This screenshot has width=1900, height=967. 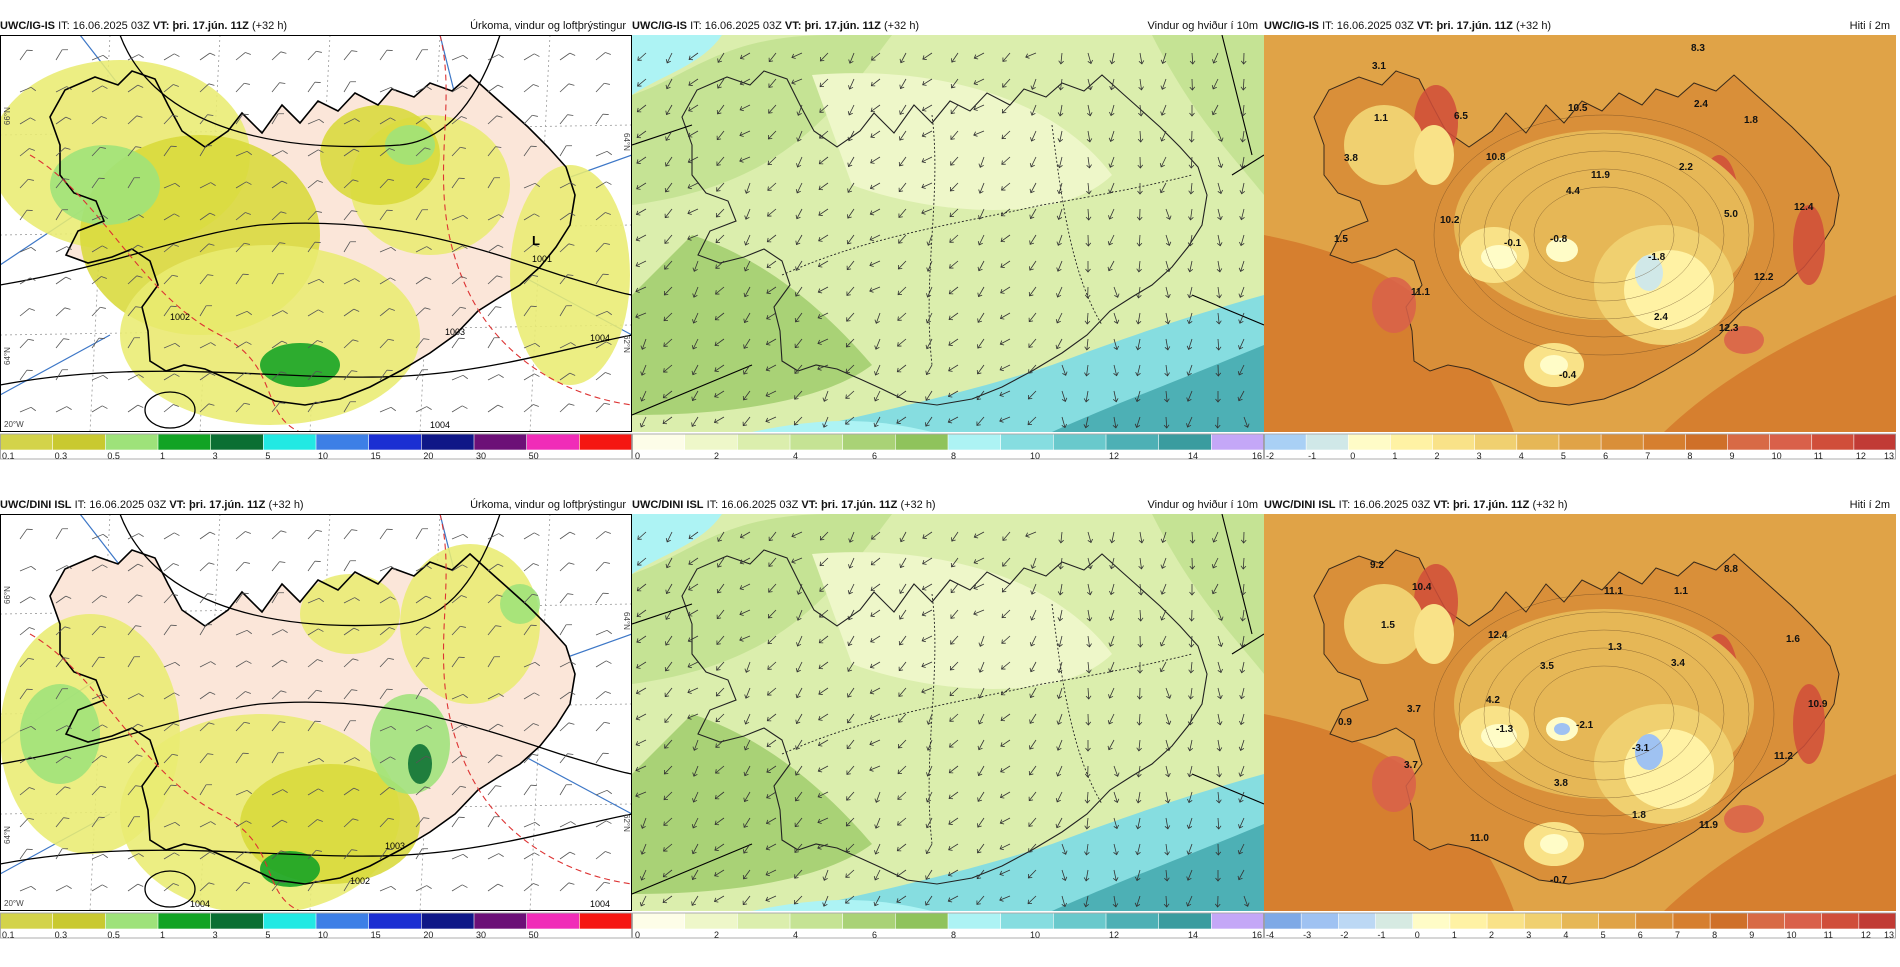 What do you see at coordinates (1751, 935) in the screenshot?
I see `legend-label: 9` at bounding box center [1751, 935].